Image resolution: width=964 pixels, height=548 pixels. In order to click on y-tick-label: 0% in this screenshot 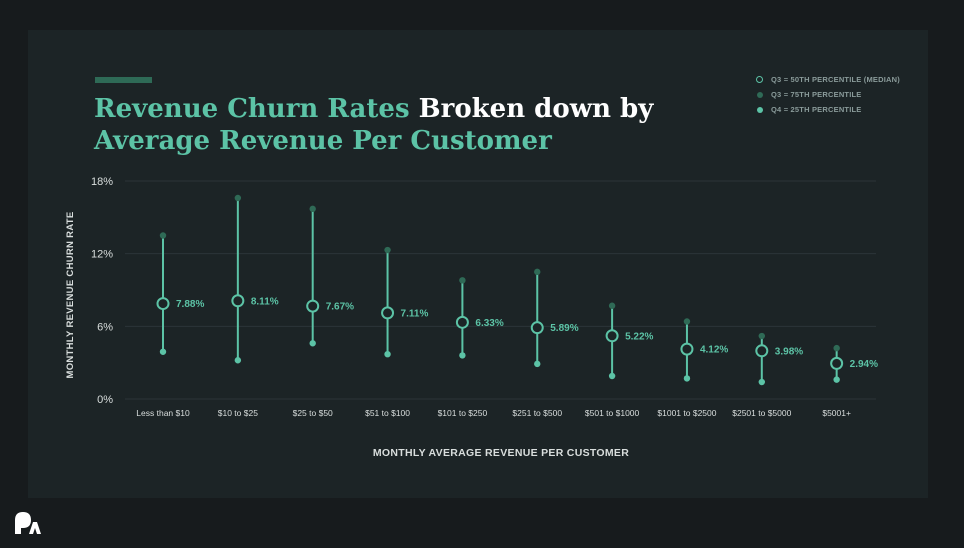, I will do `click(105, 400)`.